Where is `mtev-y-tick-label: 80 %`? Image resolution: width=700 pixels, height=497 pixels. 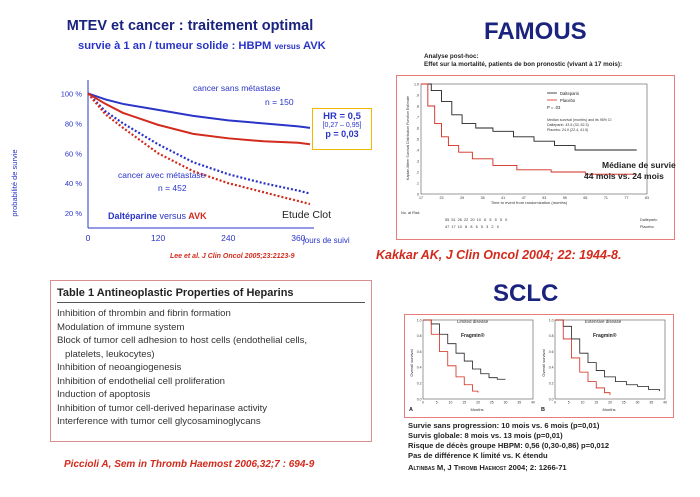 mtev-y-tick-label: 80 % is located at coordinates (73, 123).